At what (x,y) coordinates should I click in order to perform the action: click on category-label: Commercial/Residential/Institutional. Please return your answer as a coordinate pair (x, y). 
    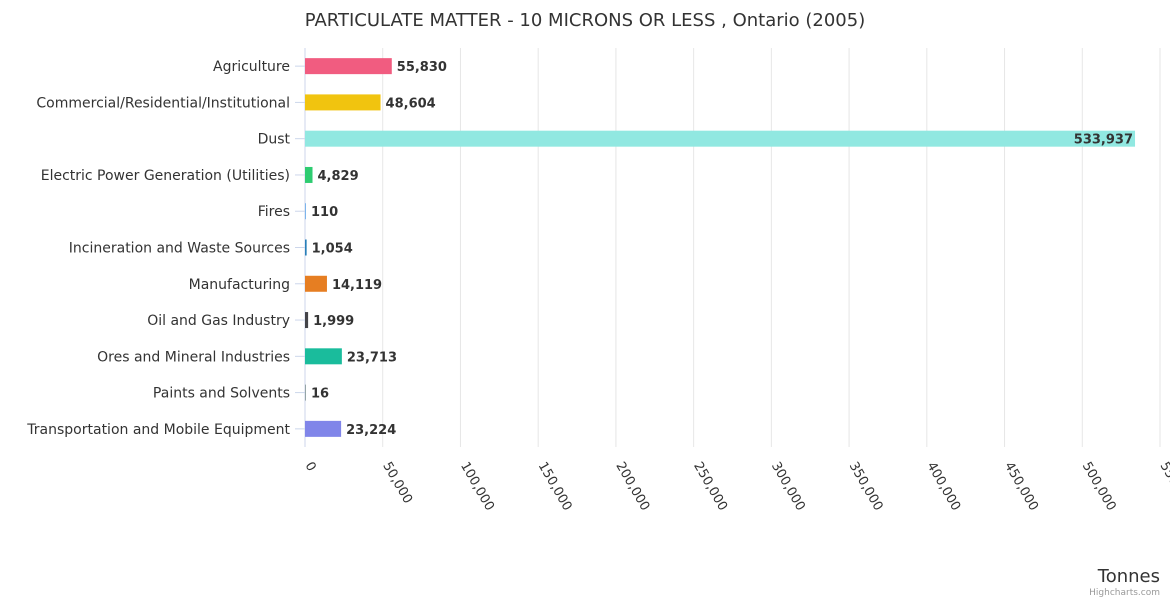
    Looking at the image, I should click on (163, 103).